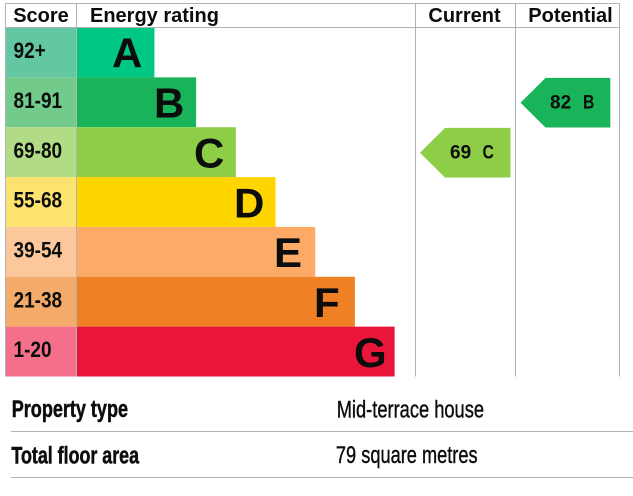 This screenshot has width=633, height=496. Describe the element at coordinates (464, 16) in the screenshot. I see `svg-text: Current` at that location.